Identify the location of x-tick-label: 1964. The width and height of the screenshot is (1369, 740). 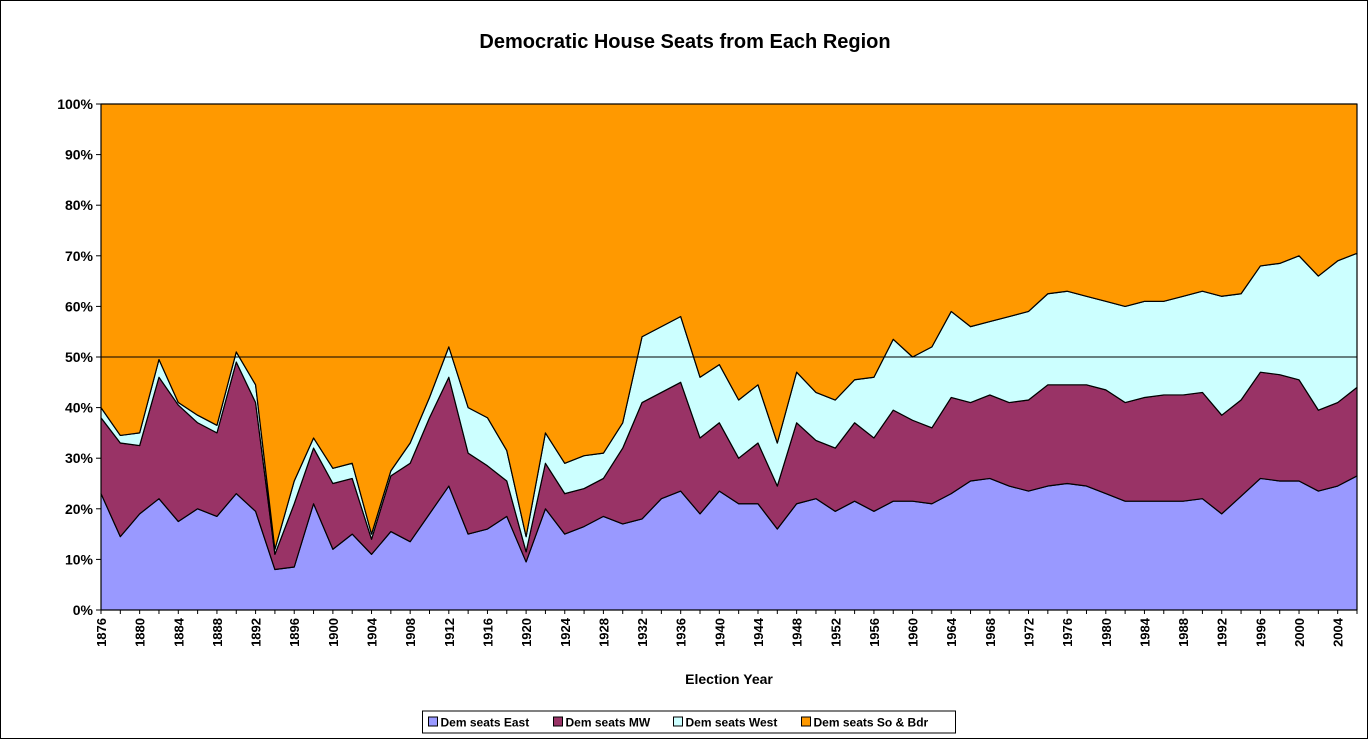
(951, 632).